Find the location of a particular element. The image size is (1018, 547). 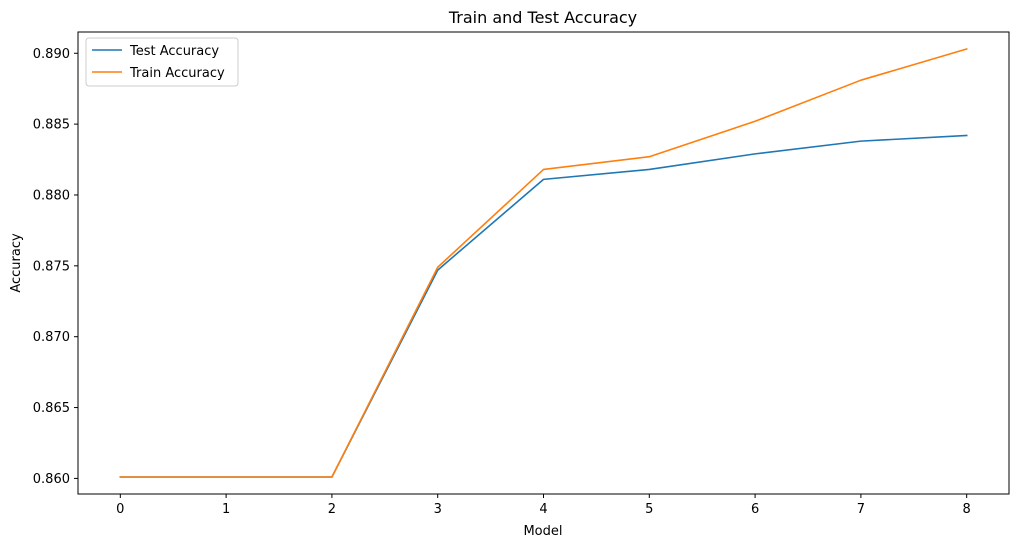

y-tick-label: 0.890 is located at coordinates (51, 54).